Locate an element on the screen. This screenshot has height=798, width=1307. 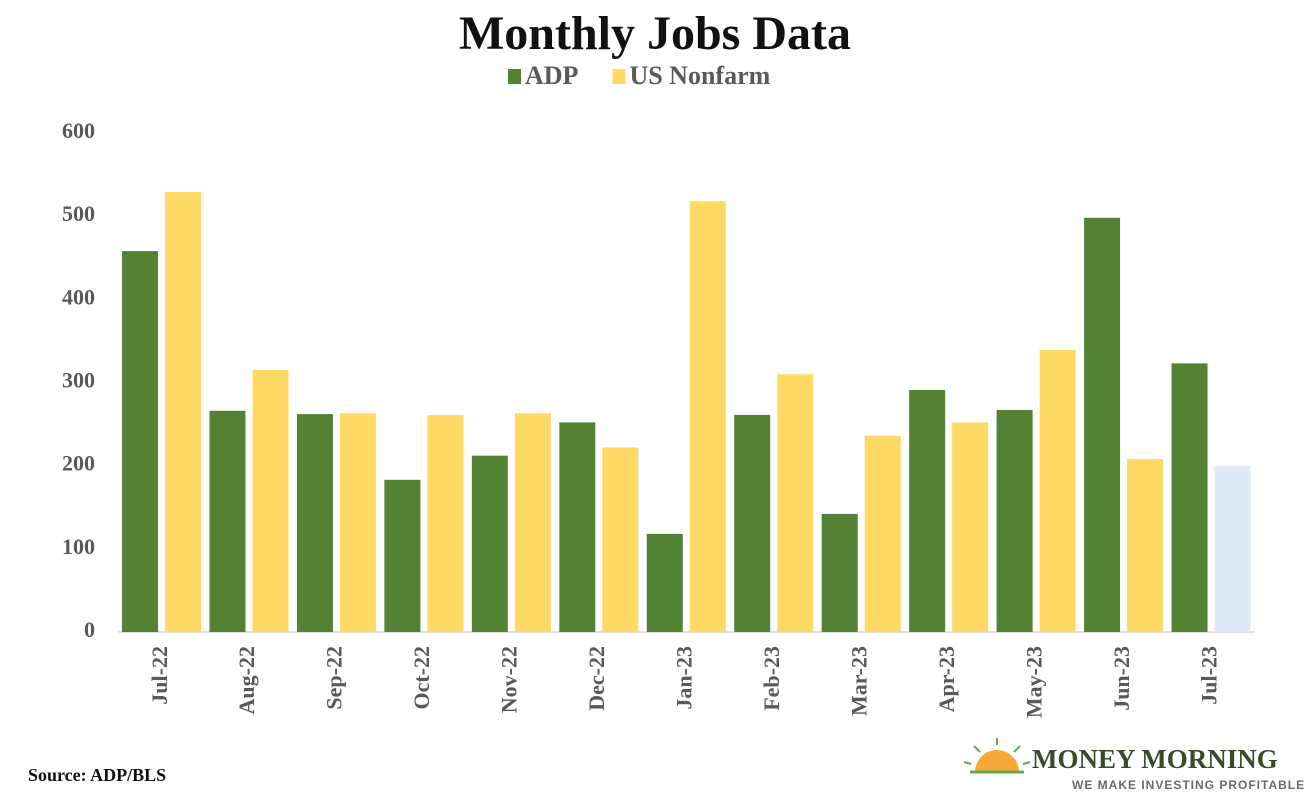
y-tick-label: 300 is located at coordinates (78, 380).